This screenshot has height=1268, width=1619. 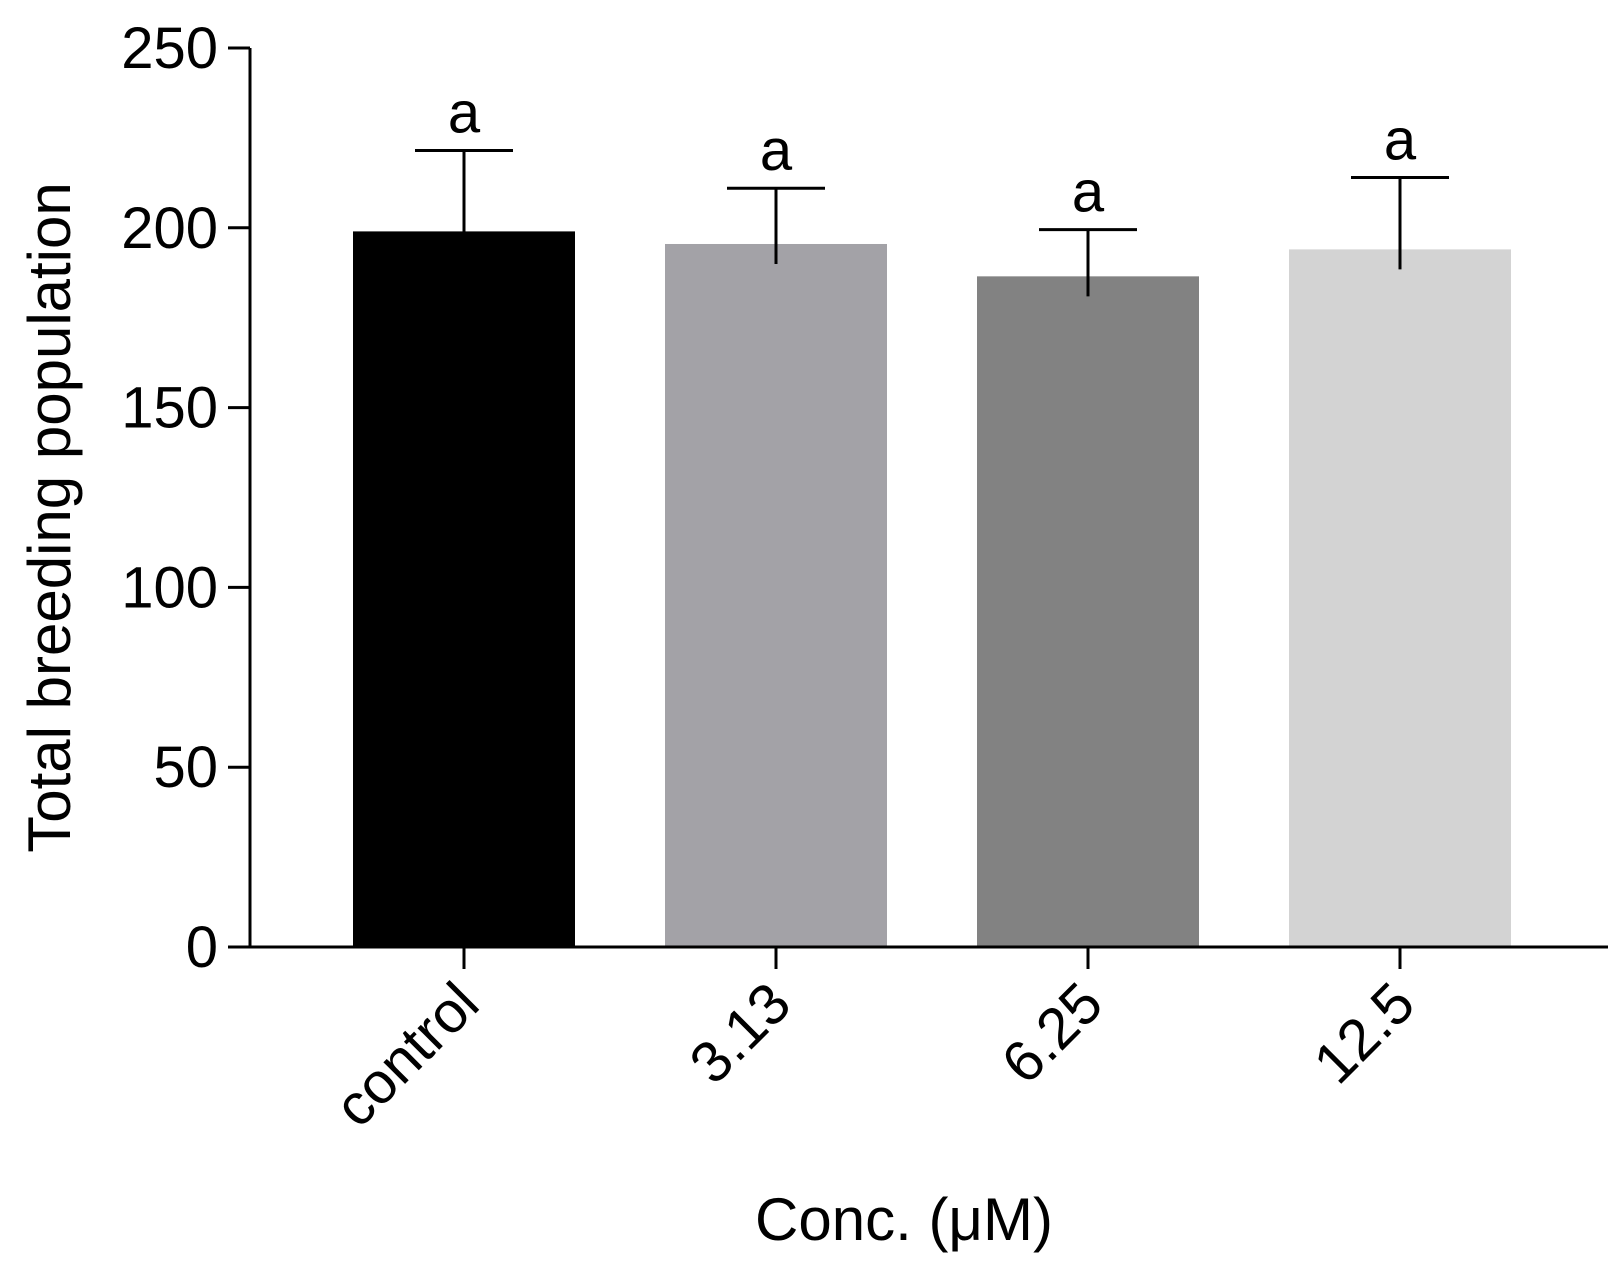 What do you see at coordinates (1052, 1033) in the screenshot?
I see `x-tick-label: 6.25` at bounding box center [1052, 1033].